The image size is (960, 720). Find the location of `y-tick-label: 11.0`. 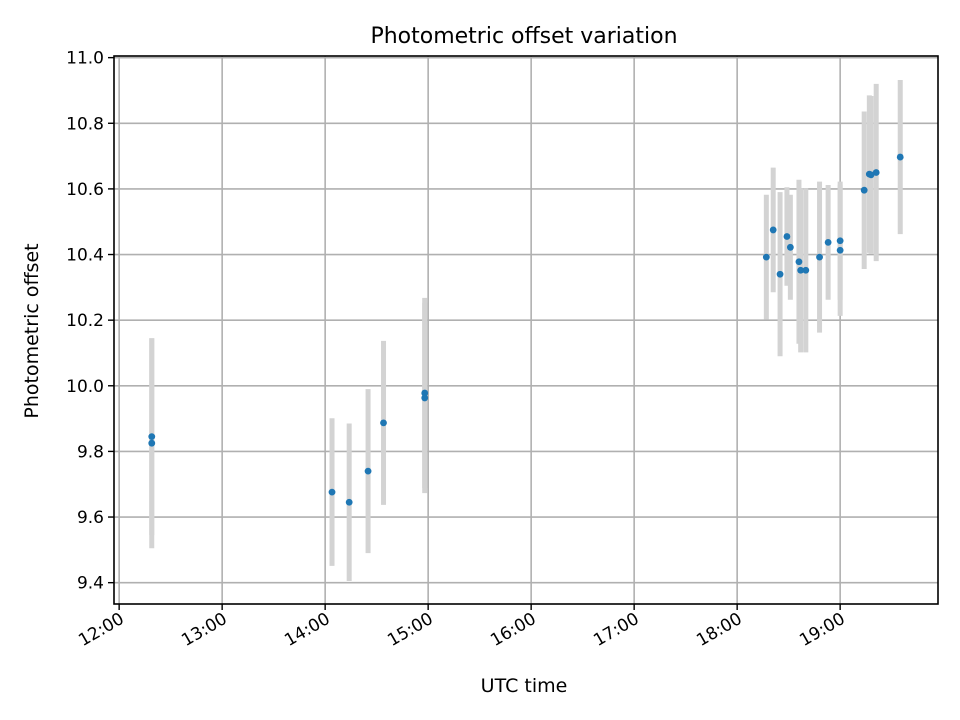

y-tick-label: 11.0 is located at coordinates (85, 59).